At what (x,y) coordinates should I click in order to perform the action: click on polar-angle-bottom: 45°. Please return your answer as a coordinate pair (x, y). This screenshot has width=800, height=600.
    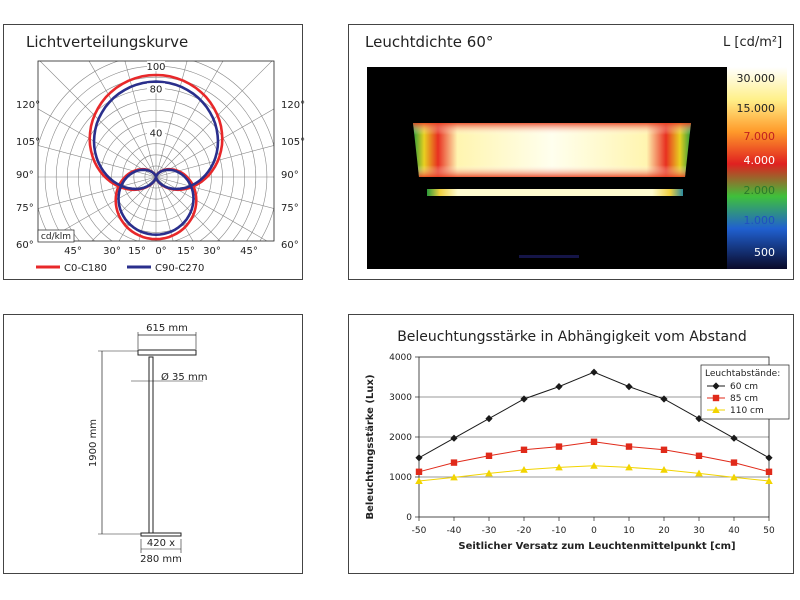
    Looking at the image, I should click on (73, 251).